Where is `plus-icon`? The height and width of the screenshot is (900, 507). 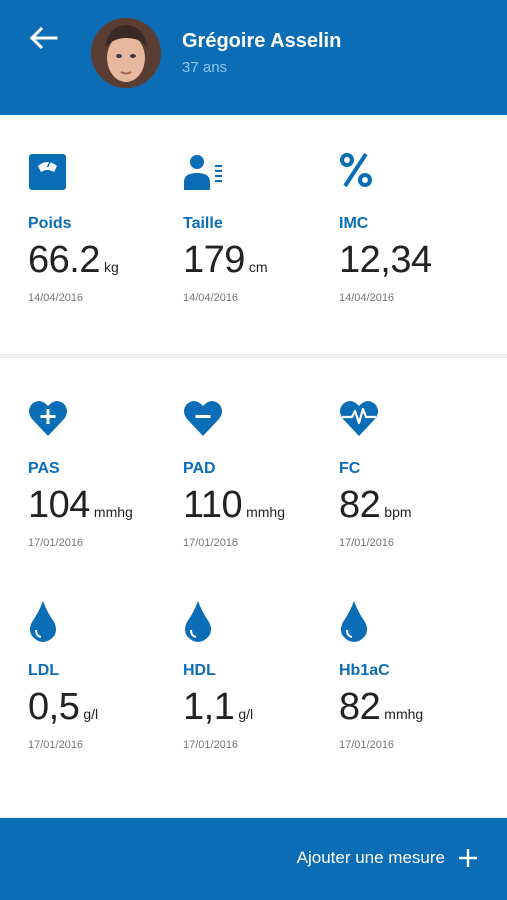 plus-icon is located at coordinates (468, 858).